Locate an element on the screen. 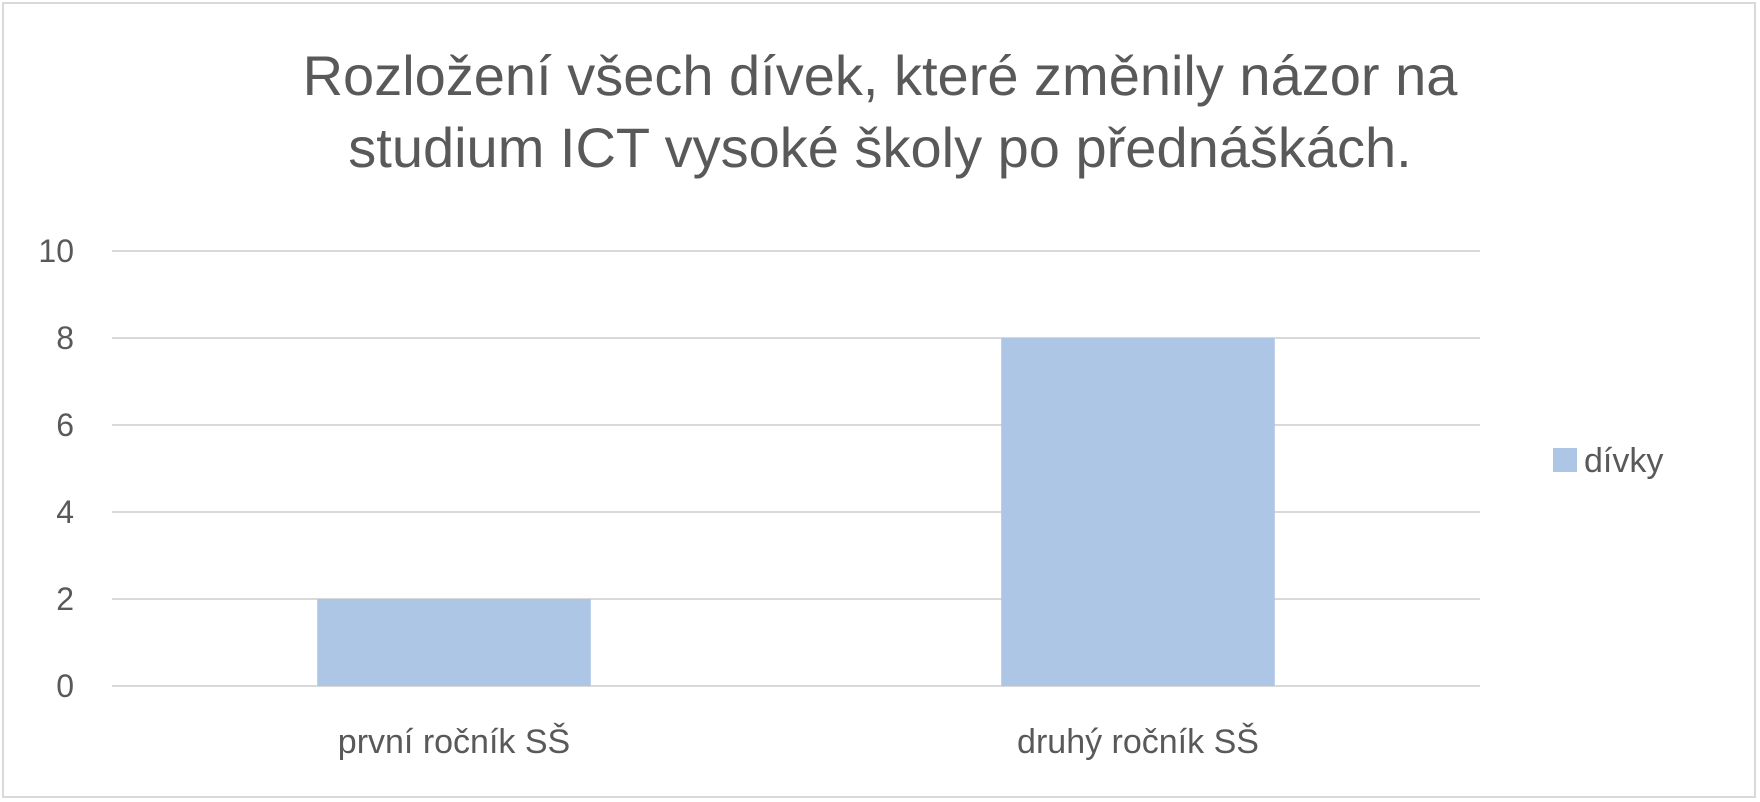  y-tick-label-0: 0 is located at coordinates (65, 686).